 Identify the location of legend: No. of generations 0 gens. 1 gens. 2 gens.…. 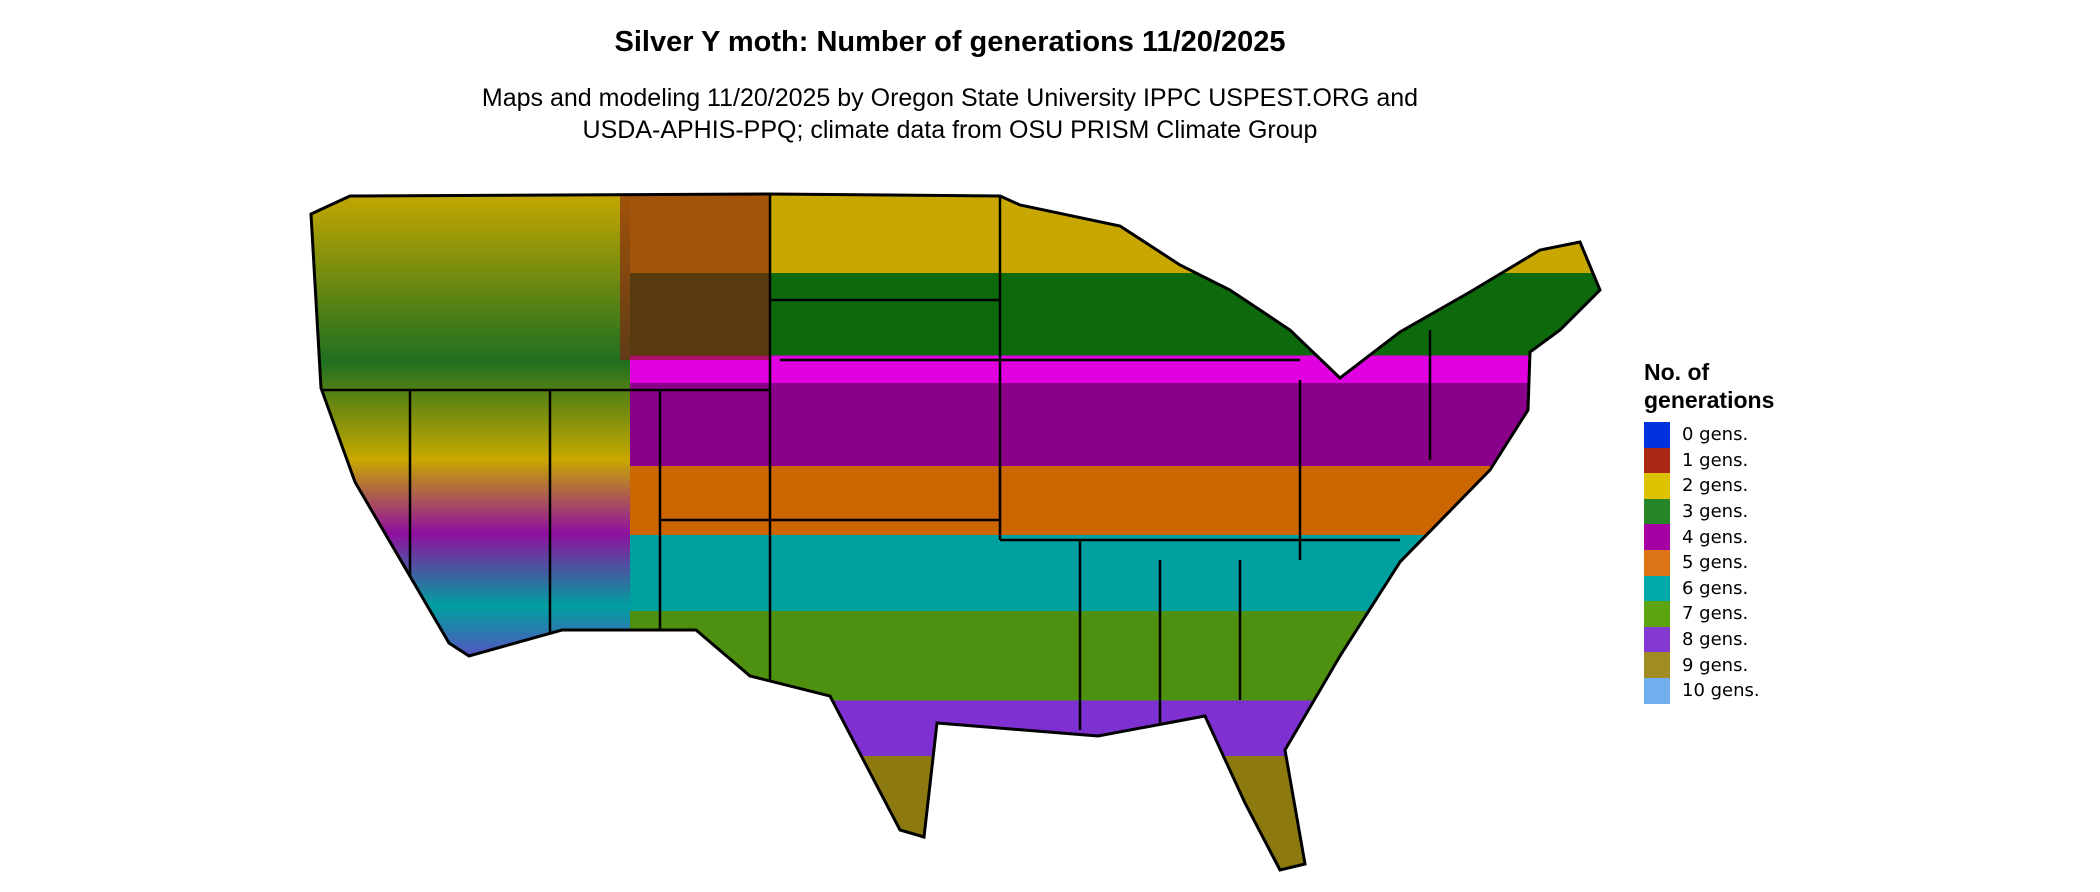
(1744, 531).